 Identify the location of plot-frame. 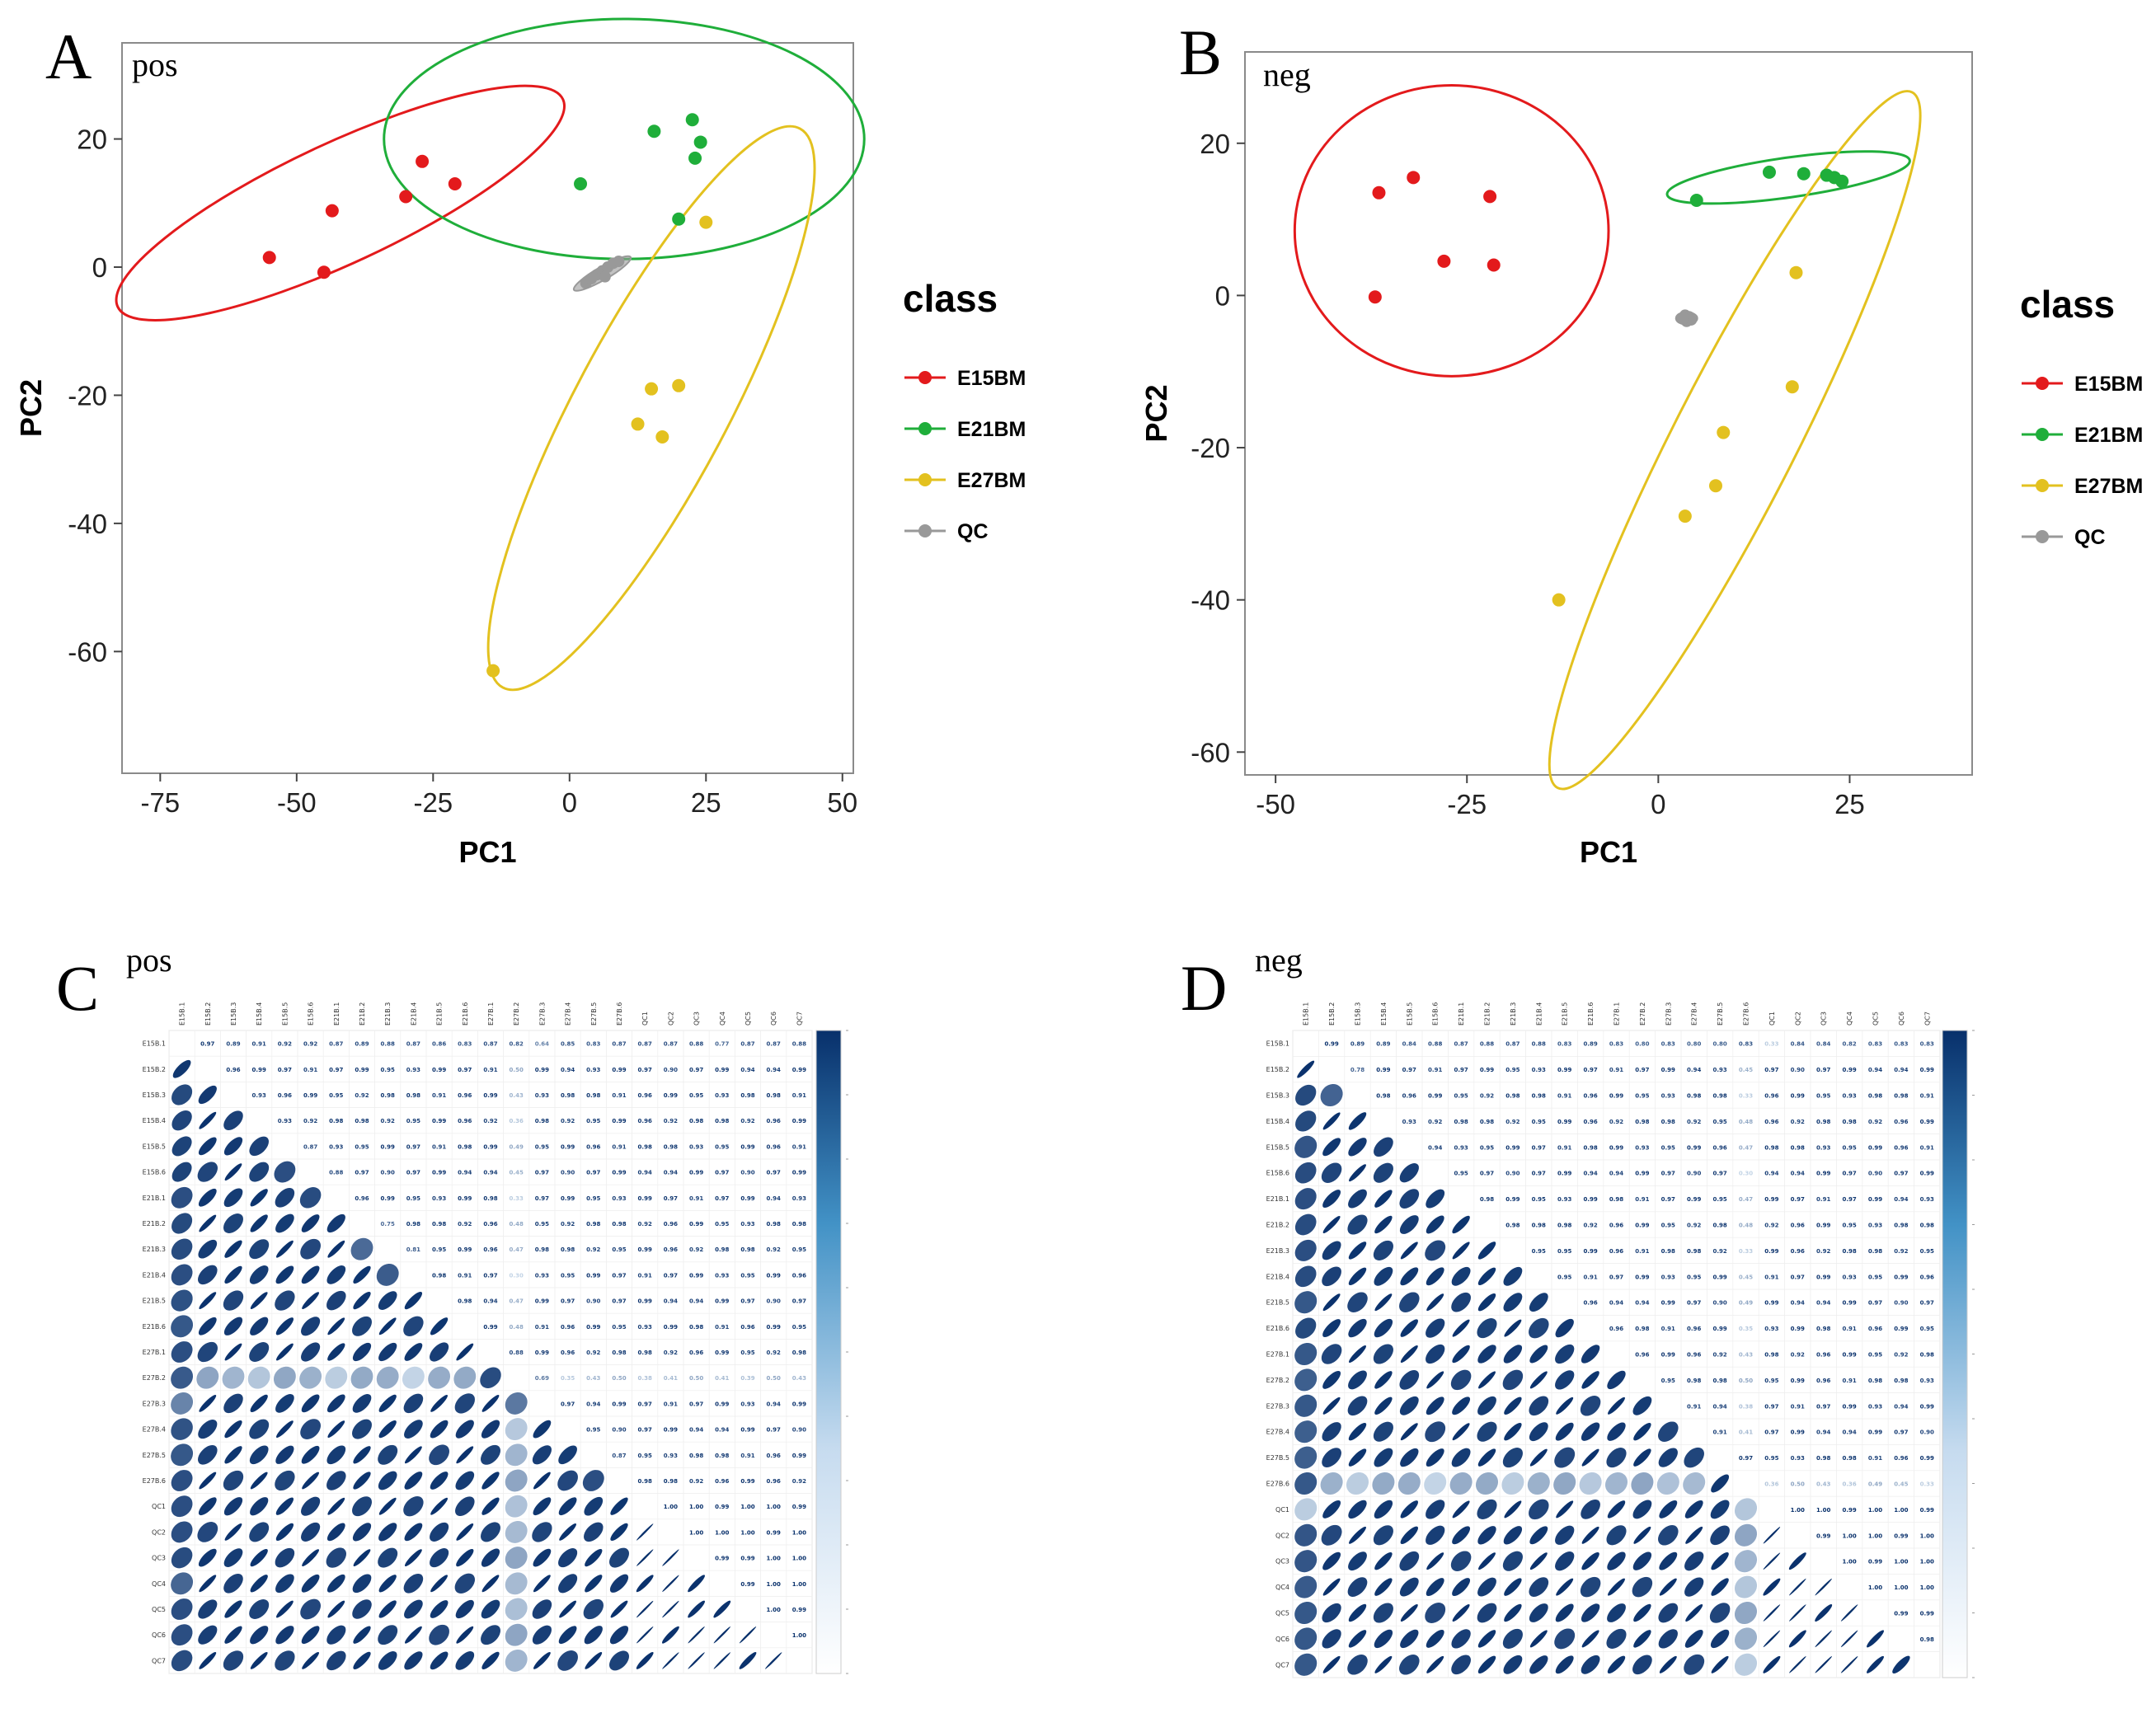
(487, 408).